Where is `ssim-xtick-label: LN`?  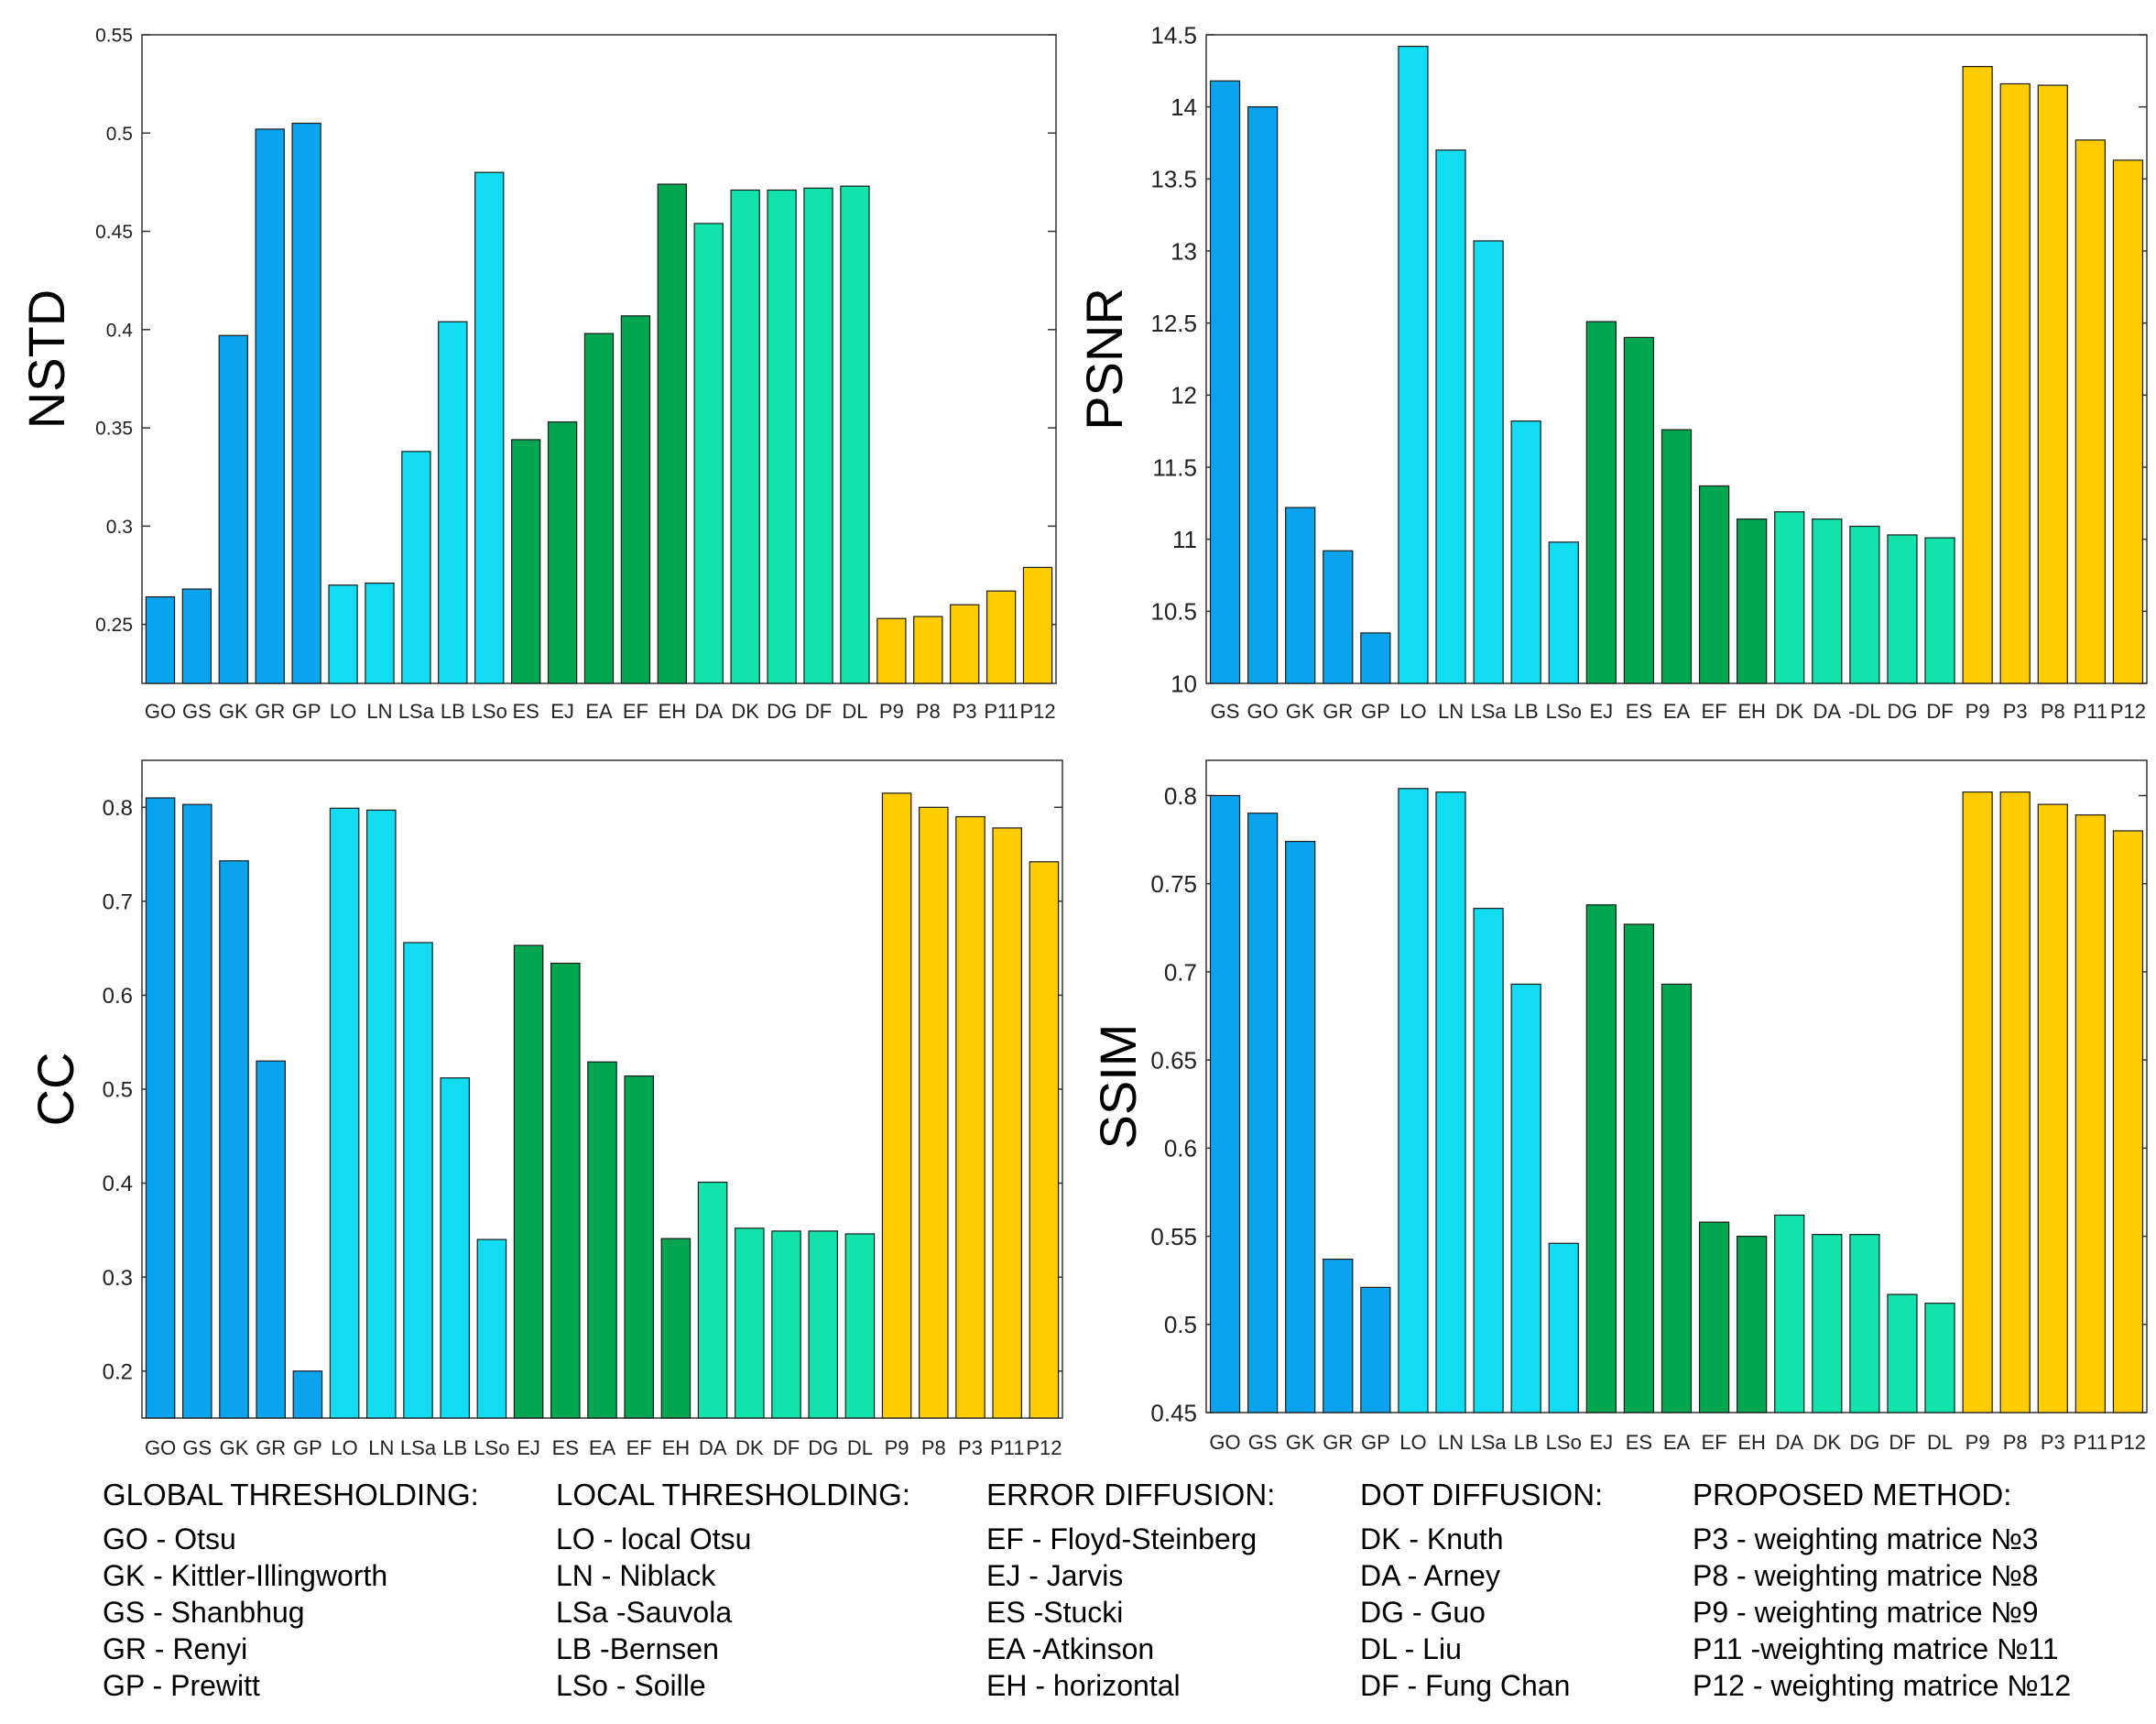 ssim-xtick-label: LN is located at coordinates (1451, 1442).